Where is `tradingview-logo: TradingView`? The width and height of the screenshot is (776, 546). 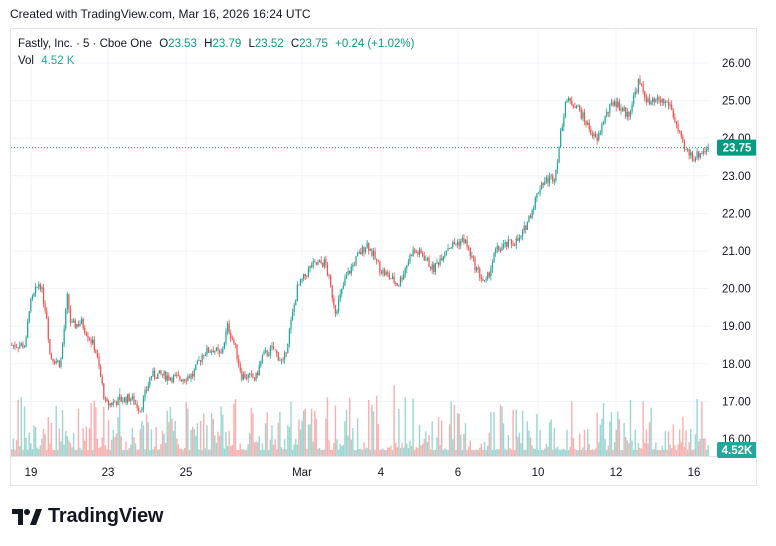
tradingview-logo: TradingView is located at coordinates (87, 516).